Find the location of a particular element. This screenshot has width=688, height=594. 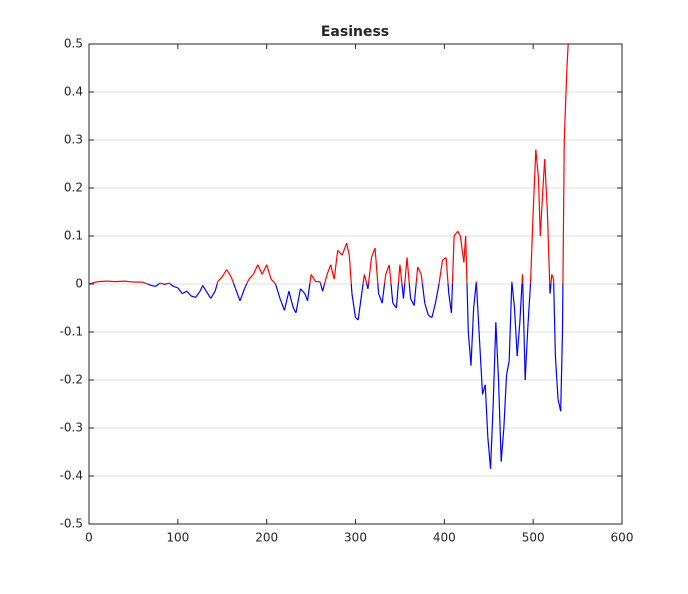

chart-title: Easiness is located at coordinates (355, 32).